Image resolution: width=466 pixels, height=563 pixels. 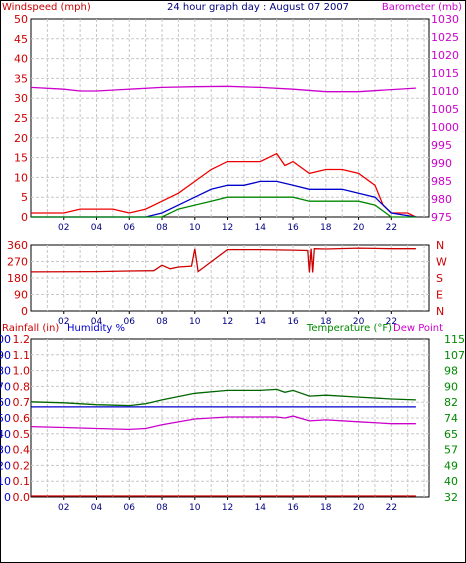 I want to click on y-tick-label-right: 1010, so click(x=445, y=91).